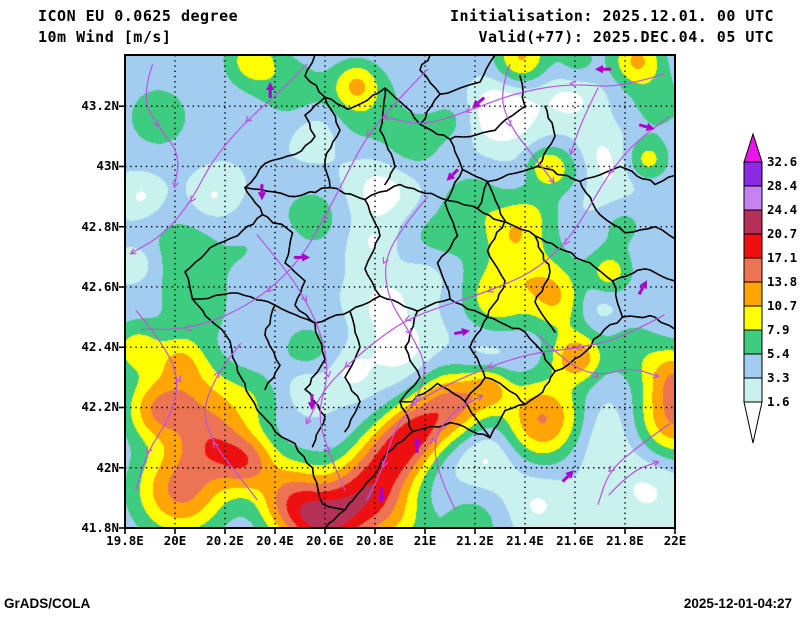 Image resolution: width=800 pixels, height=618 pixels. I want to click on lon-tick-label: 20.6E, so click(325, 540).